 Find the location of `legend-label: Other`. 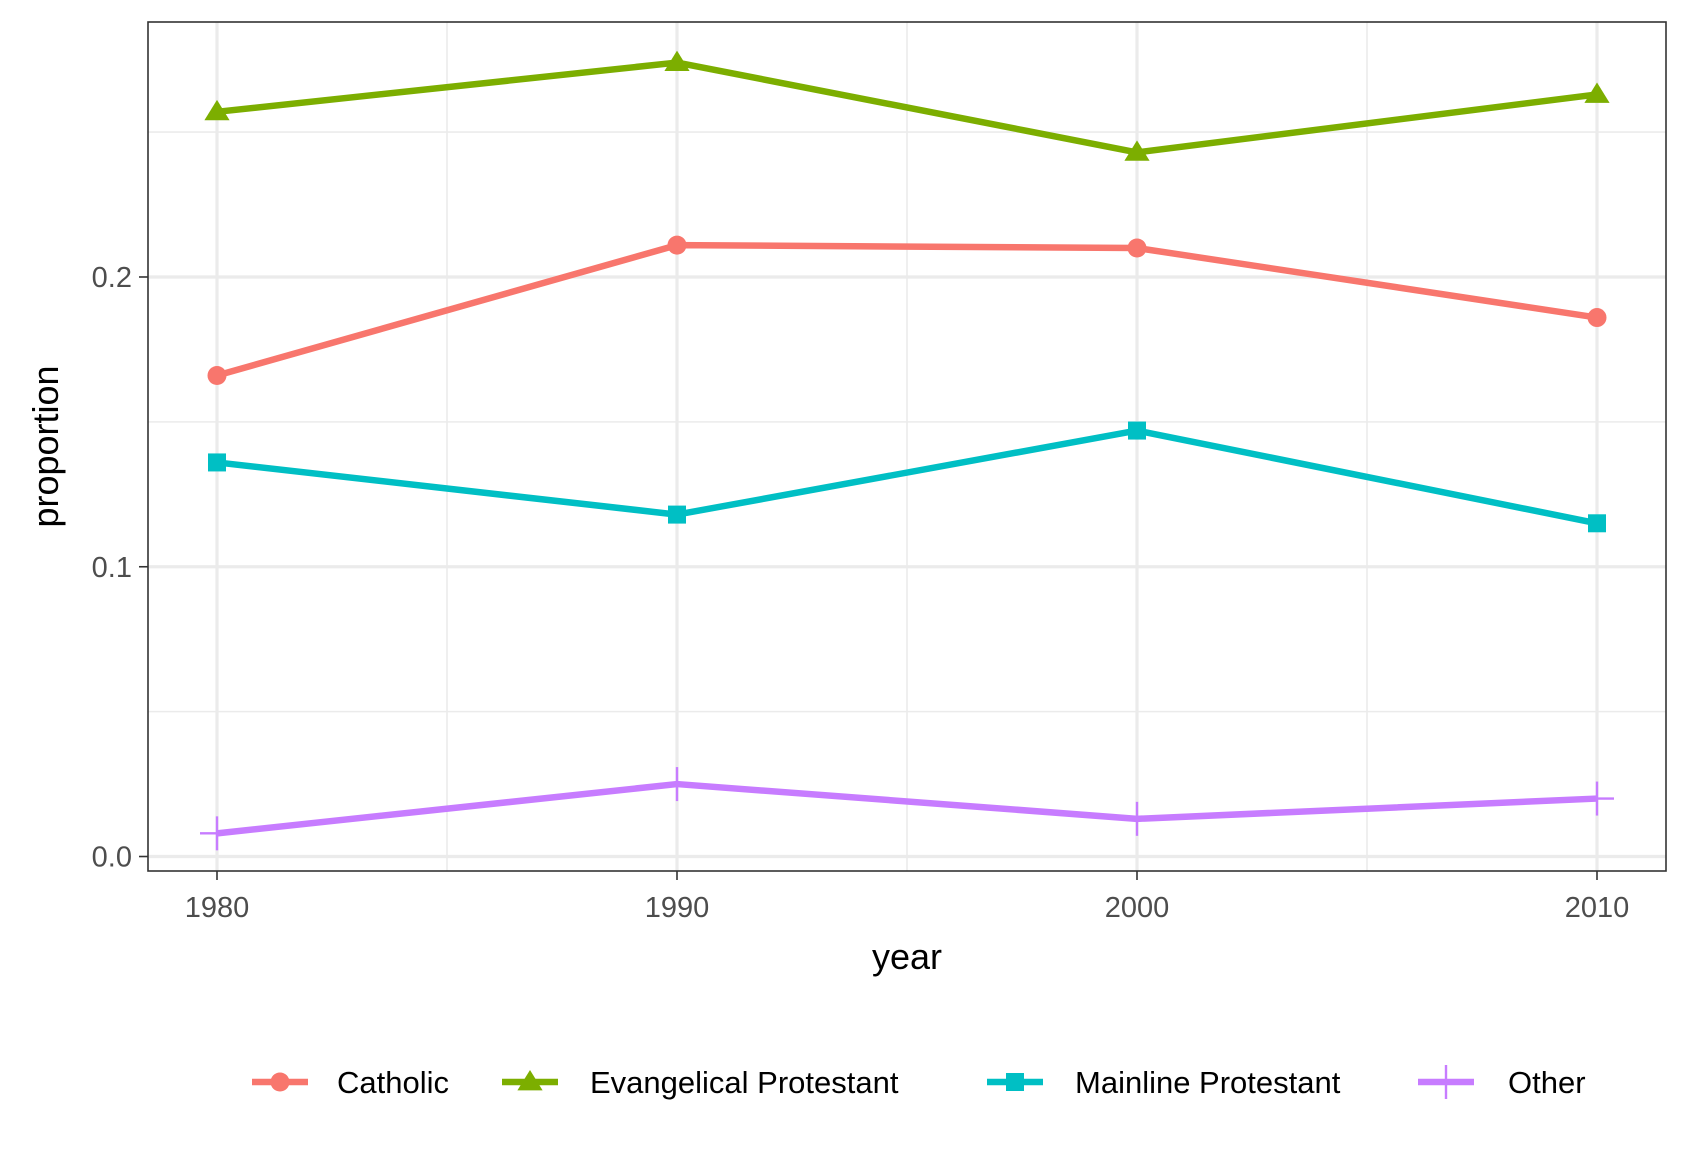

legend-label: Other is located at coordinates (1547, 1082).